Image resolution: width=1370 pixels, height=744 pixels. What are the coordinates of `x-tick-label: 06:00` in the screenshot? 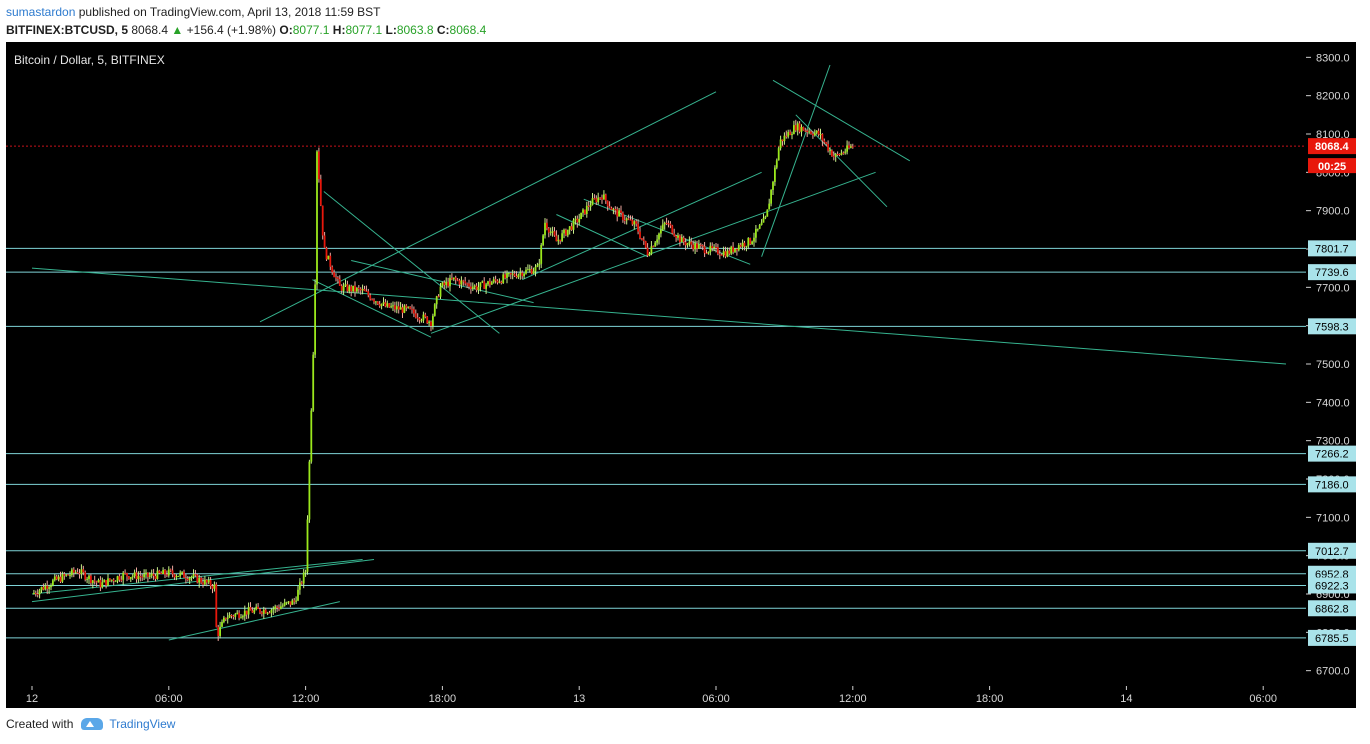 It's located at (169, 699).